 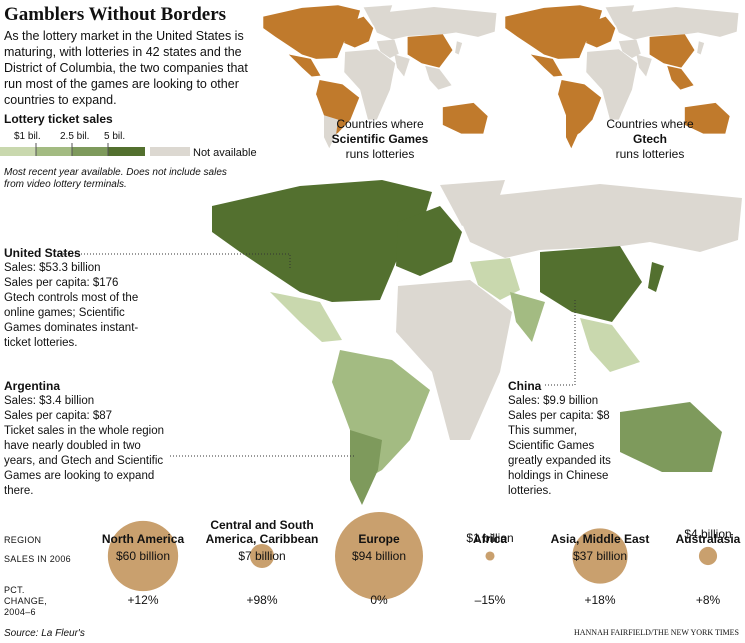 What do you see at coordinates (27, 136) in the screenshot?
I see `legend-tick: $1 bil.` at bounding box center [27, 136].